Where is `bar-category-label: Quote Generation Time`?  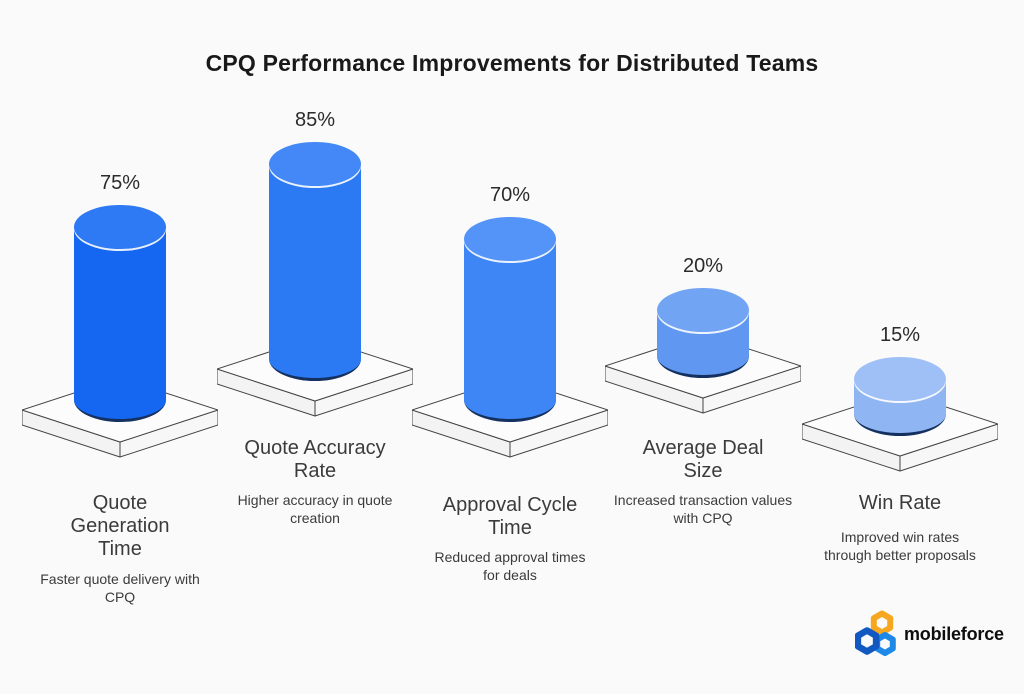
bar-category-label: Quote Generation Time is located at coordinates (120, 526).